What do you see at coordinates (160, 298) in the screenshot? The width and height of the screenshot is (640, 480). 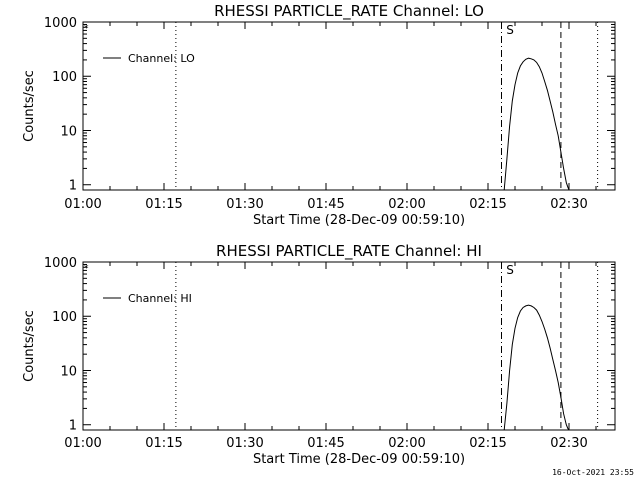 I see `legend-label: Channel: HI` at bounding box center [160, 298].